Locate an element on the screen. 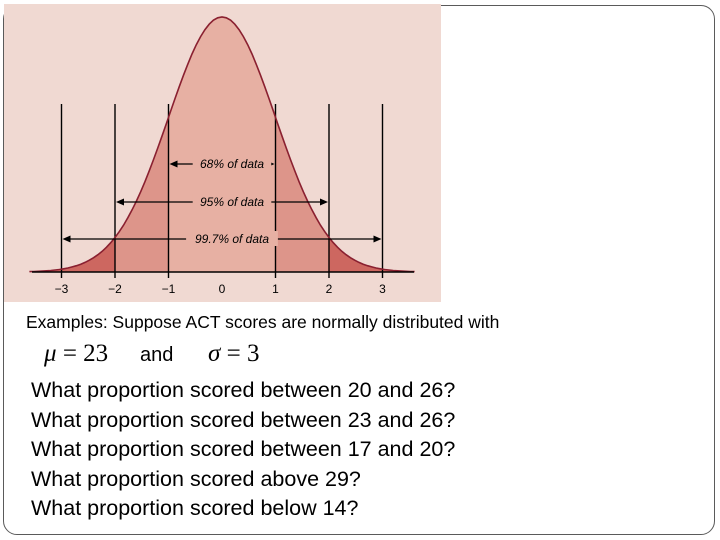 This screenshot has height=540, width=720. tick-label: 0 is located at coordinates (222, 289).